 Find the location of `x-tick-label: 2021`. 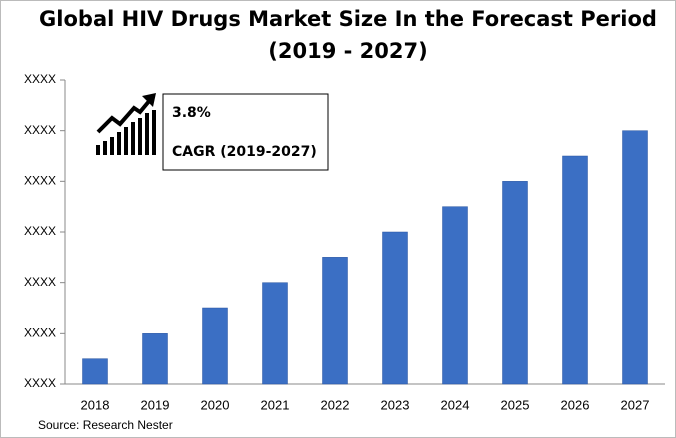

x-tick-label: 2021 is located at coordinates (275, 404).